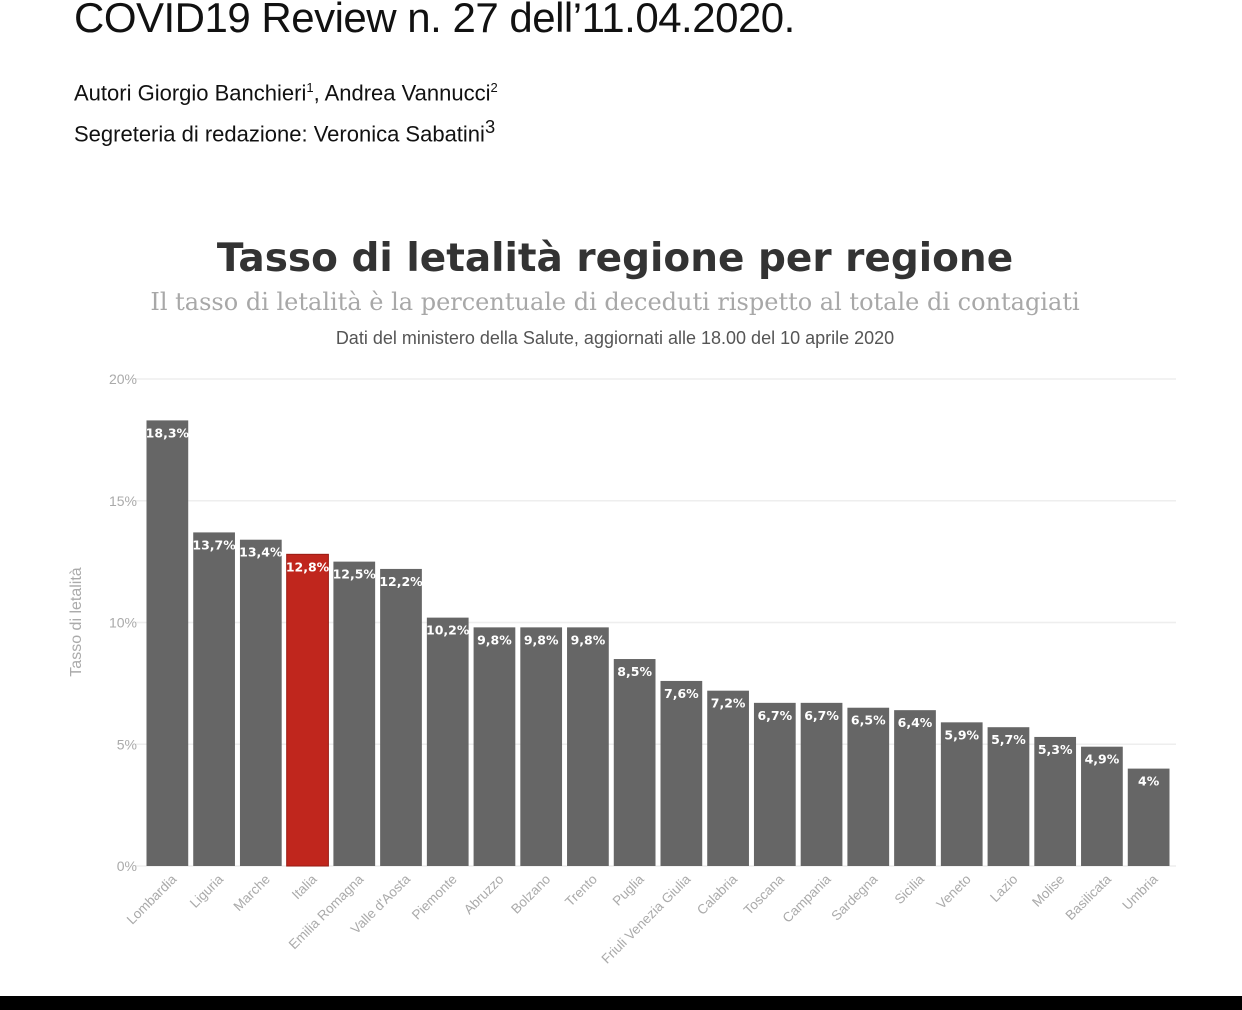  What do you see at coordinates (1003, 888) in the screenshot?
I see `x-tick-label: Lazio` at bounding box center [1003, 888].